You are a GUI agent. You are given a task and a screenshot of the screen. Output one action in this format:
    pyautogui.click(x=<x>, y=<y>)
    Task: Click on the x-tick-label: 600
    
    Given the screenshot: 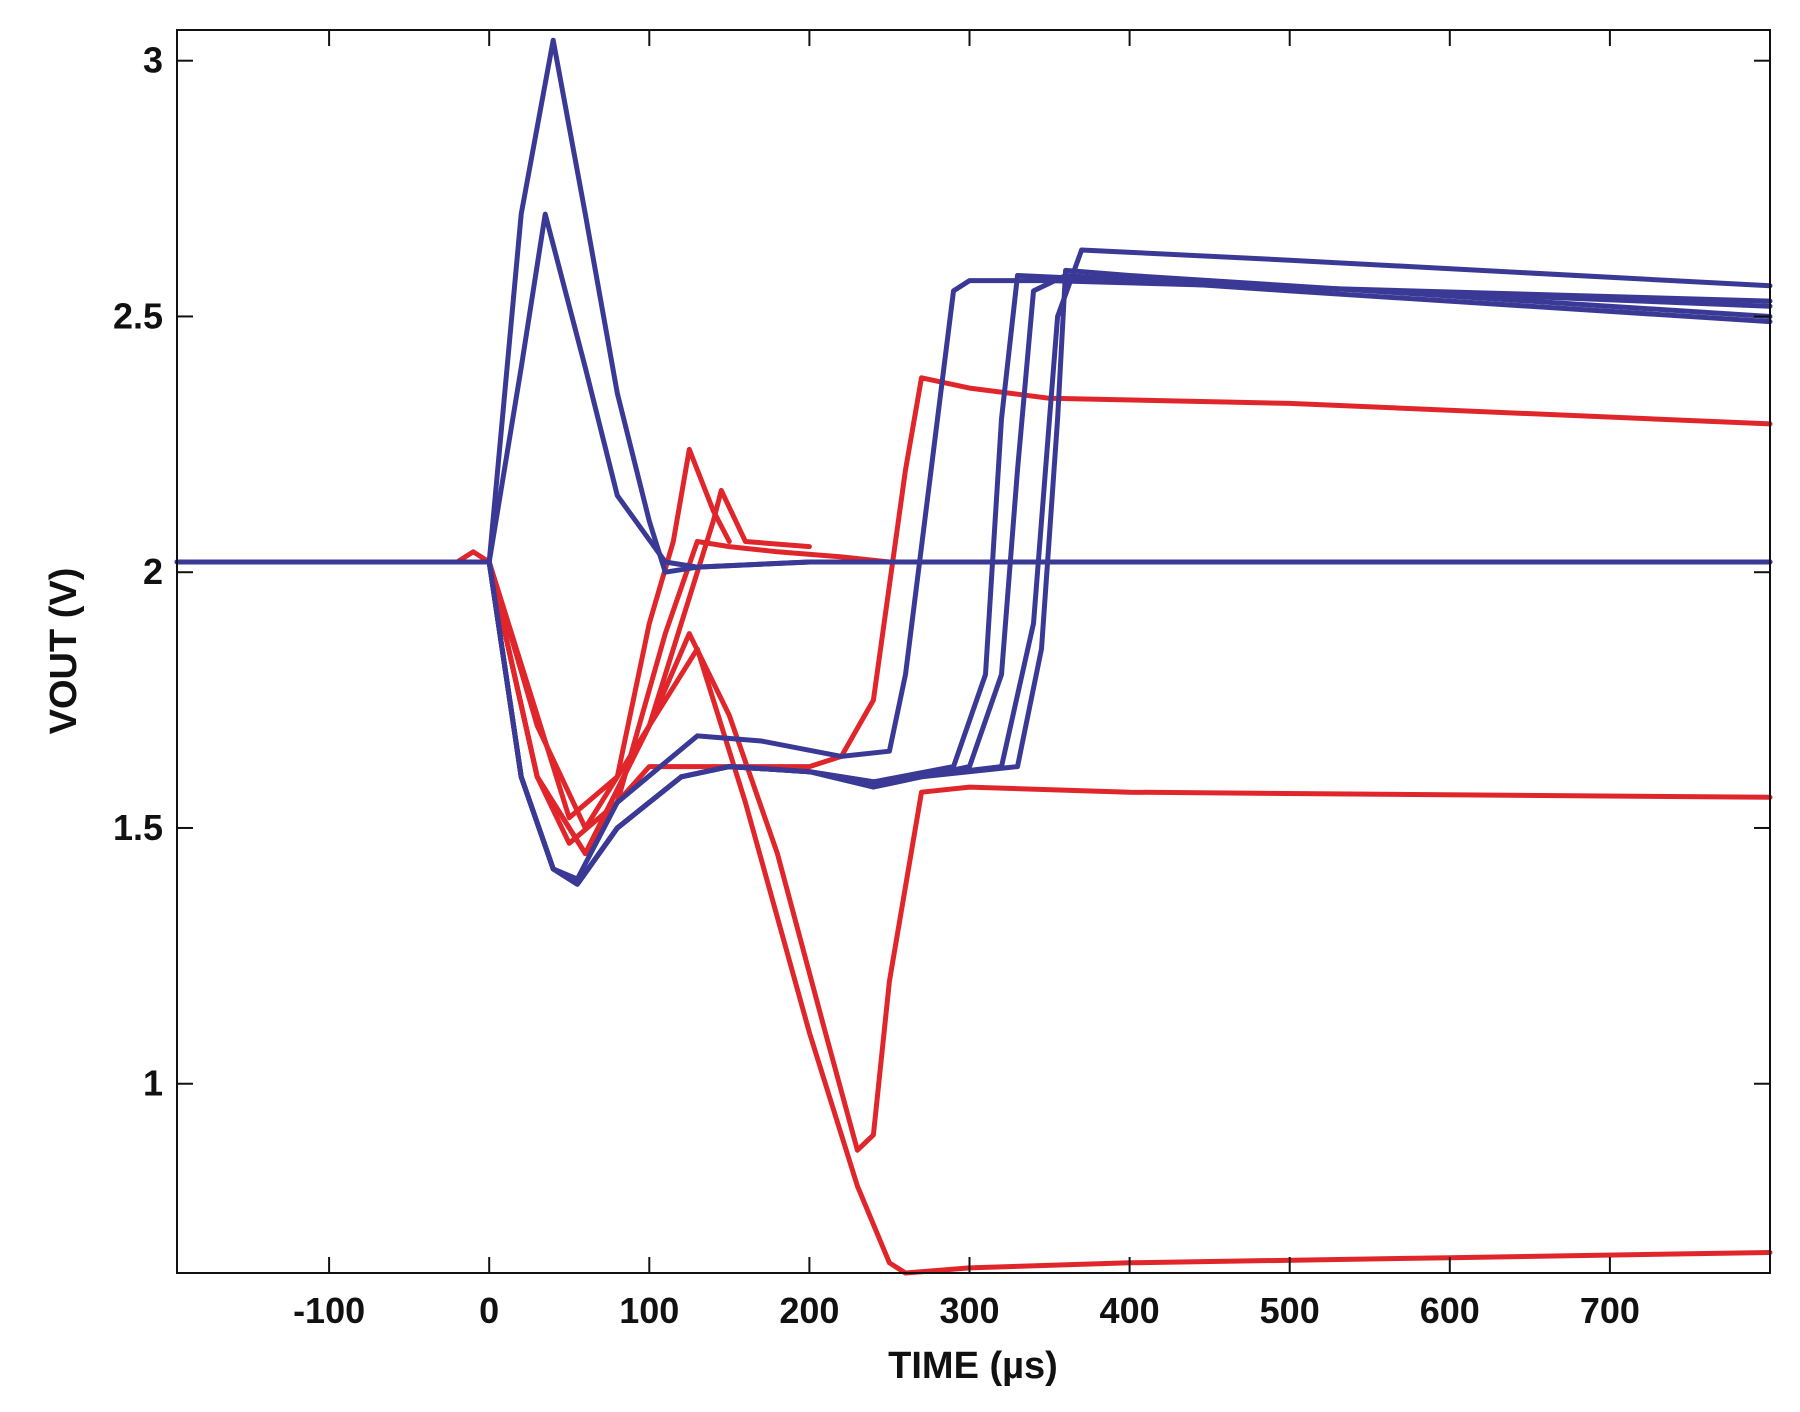 What is the action you would take?
    pyautogui.click(x=1450, y=1310)
    